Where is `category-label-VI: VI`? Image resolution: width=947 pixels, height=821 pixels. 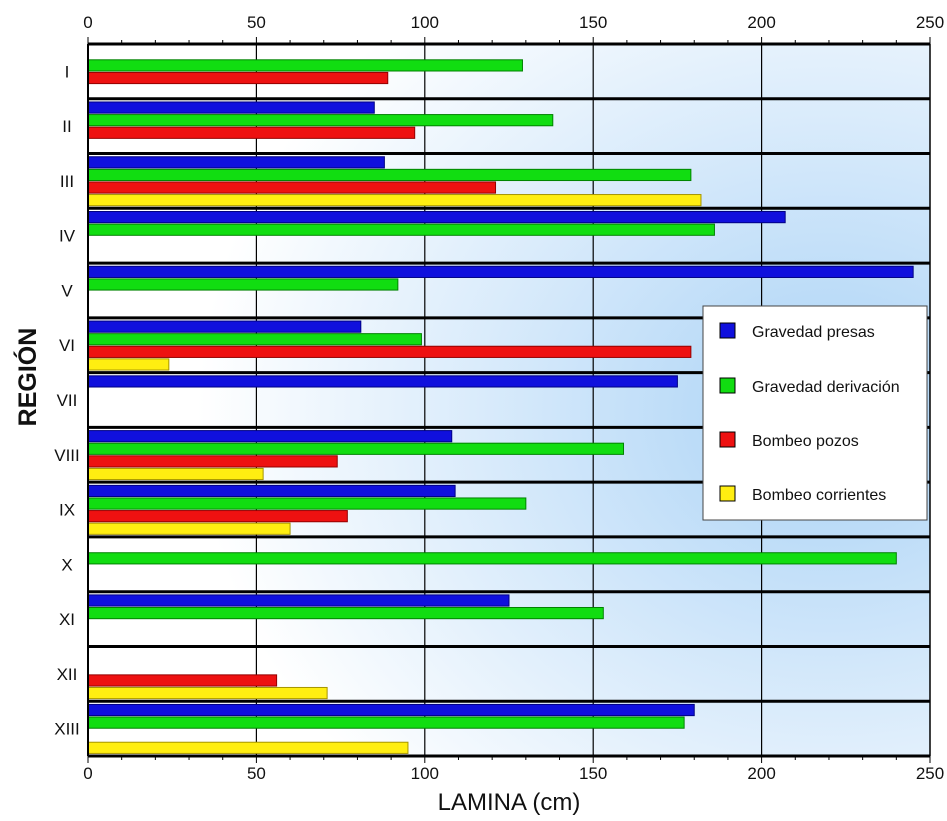 category-label-VI: VI is located at coordinates (67, 345).